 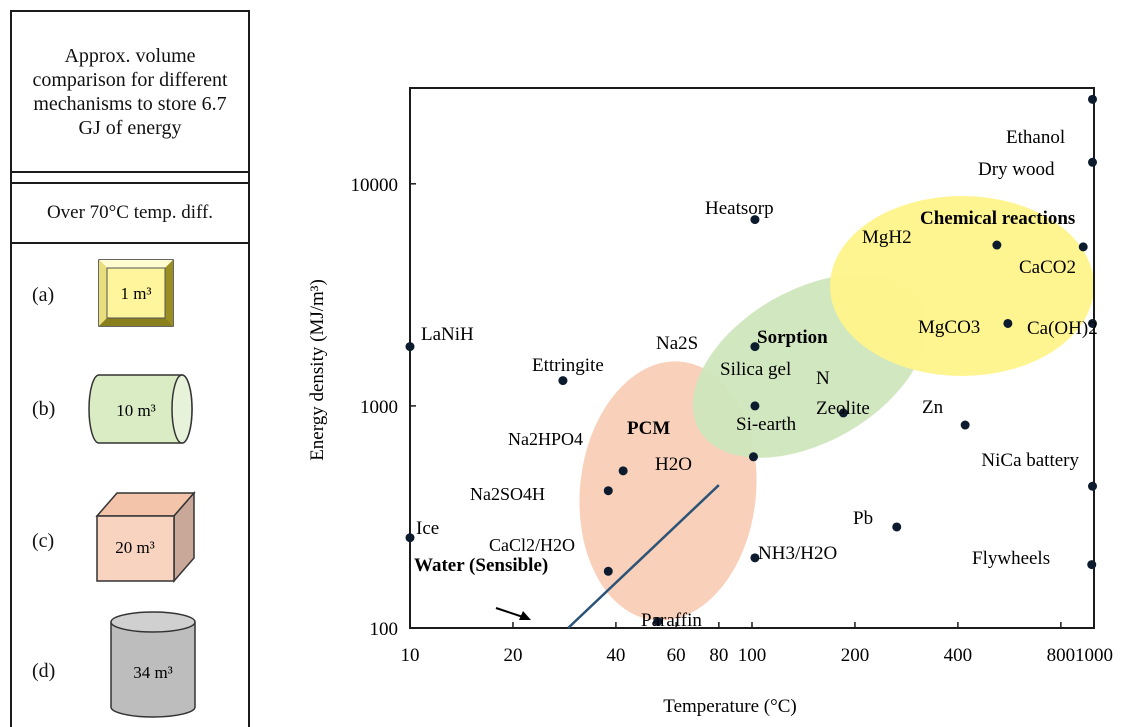 I want to click on x-tick-label: 40, so click(x=615, y=655).